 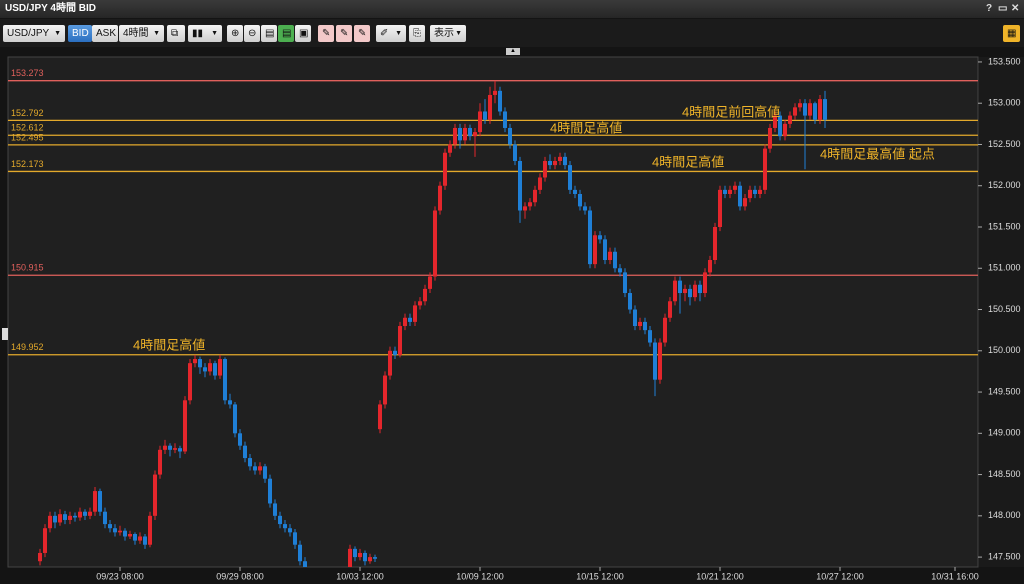 I want to click on price-axis, so click(x=1001, y=312).